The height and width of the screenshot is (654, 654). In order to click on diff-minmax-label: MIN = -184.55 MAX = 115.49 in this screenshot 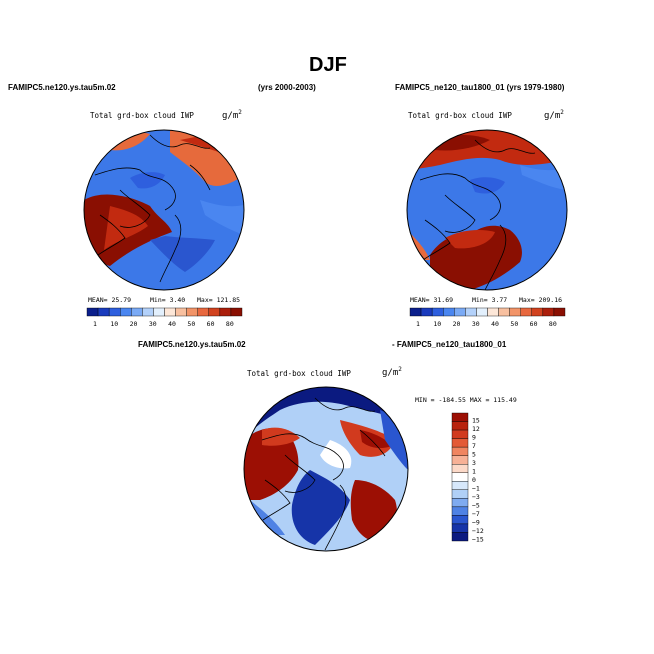, I will do `click(466, 400)`.